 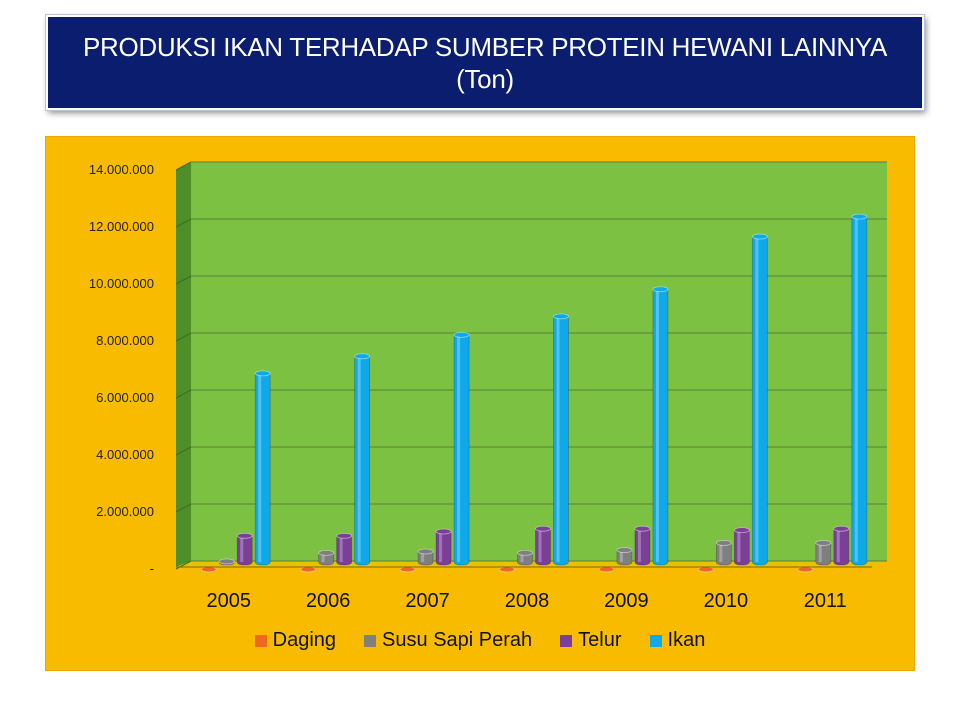 What do you see at coordinates (328, 601) in the screenshot?
I see `x-tick-label: 2006` at bounding box center [328, 601].